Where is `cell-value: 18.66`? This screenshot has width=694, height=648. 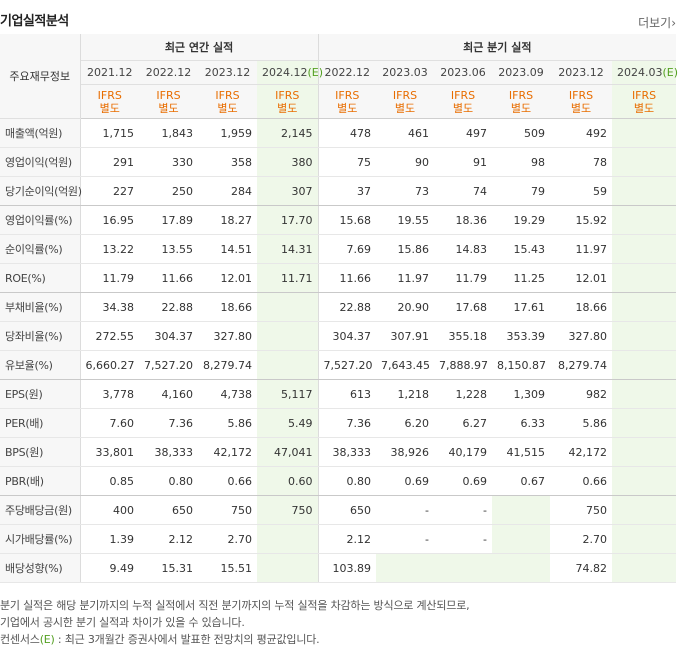
cell-value: 18.66 is located at coordinates (581, 307).